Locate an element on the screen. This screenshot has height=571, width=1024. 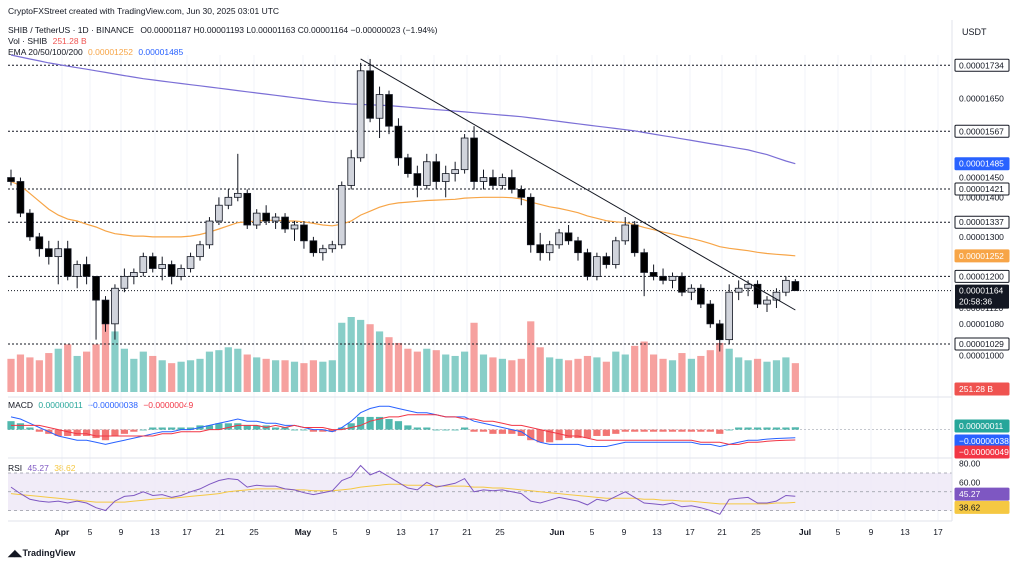
rsi-ma-badge-label: 38.62 is located at coordinates (970, 507).